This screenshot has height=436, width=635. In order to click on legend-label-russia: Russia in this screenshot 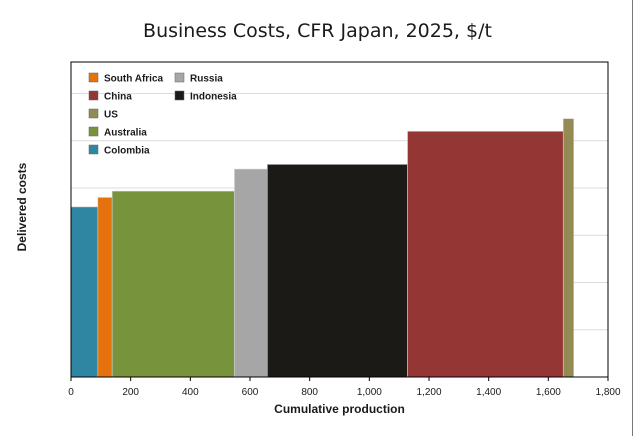, I will do `click(206, 79)`.